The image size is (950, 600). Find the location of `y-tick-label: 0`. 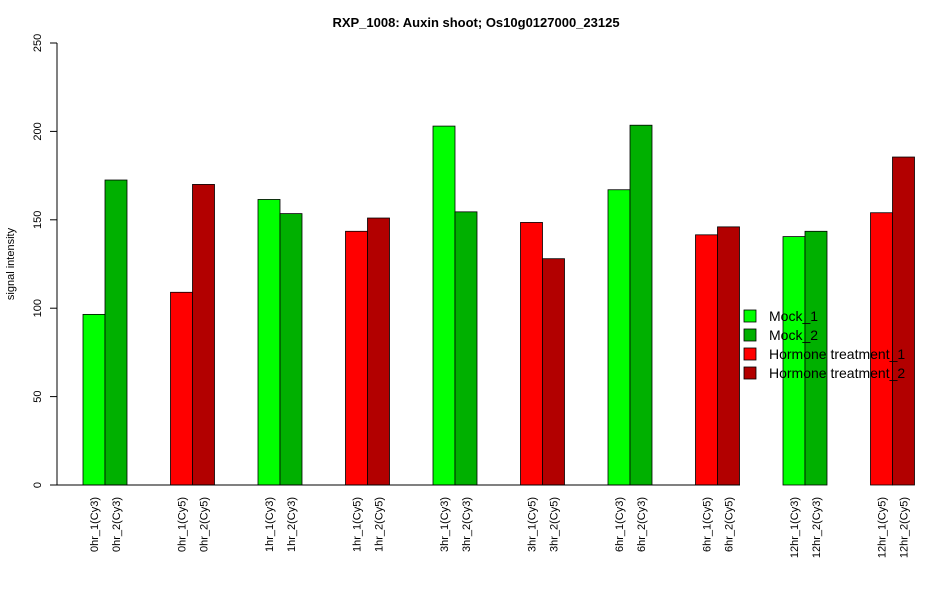

y-tick-label: 0 is located at coordinates (38, 485).